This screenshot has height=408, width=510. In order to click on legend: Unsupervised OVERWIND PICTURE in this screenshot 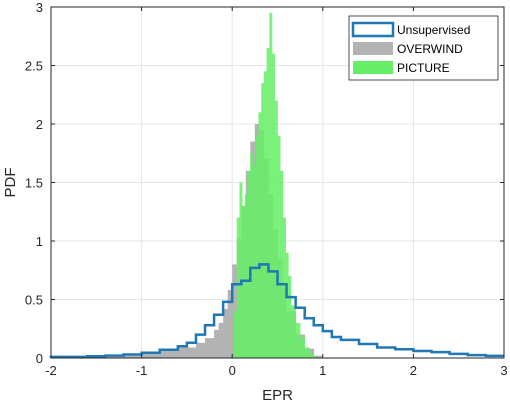, I will do `click(423, 48)`.